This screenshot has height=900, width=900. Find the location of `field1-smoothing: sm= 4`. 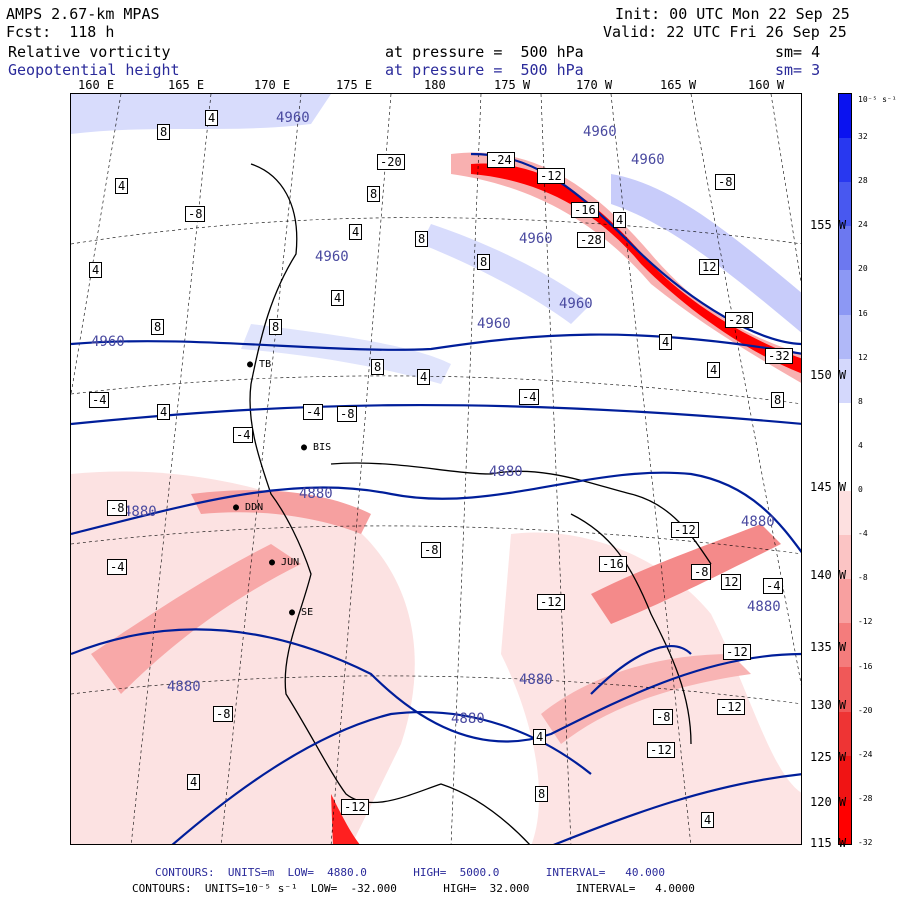

field1-smoothing: sm= 4 is located at coordinates (798, 52).